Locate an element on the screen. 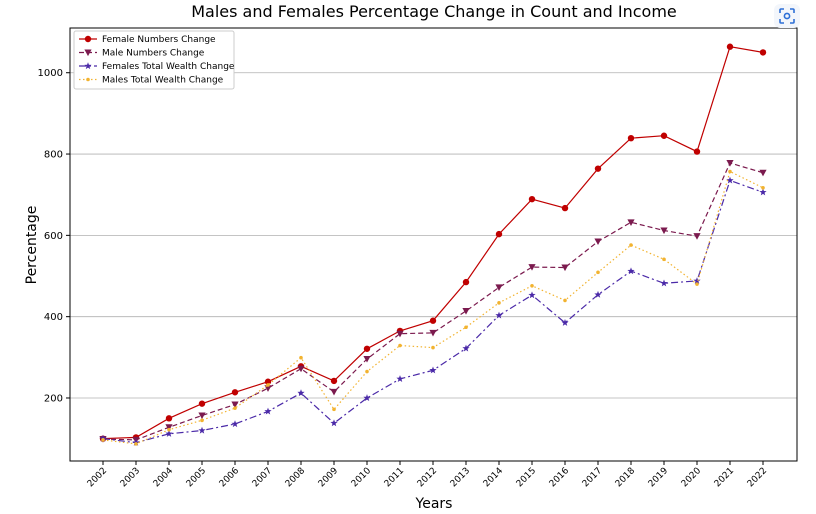 Image resolution: width=816 pixels, height=514 pixels. legend-box is located at coordinates (154, 60).